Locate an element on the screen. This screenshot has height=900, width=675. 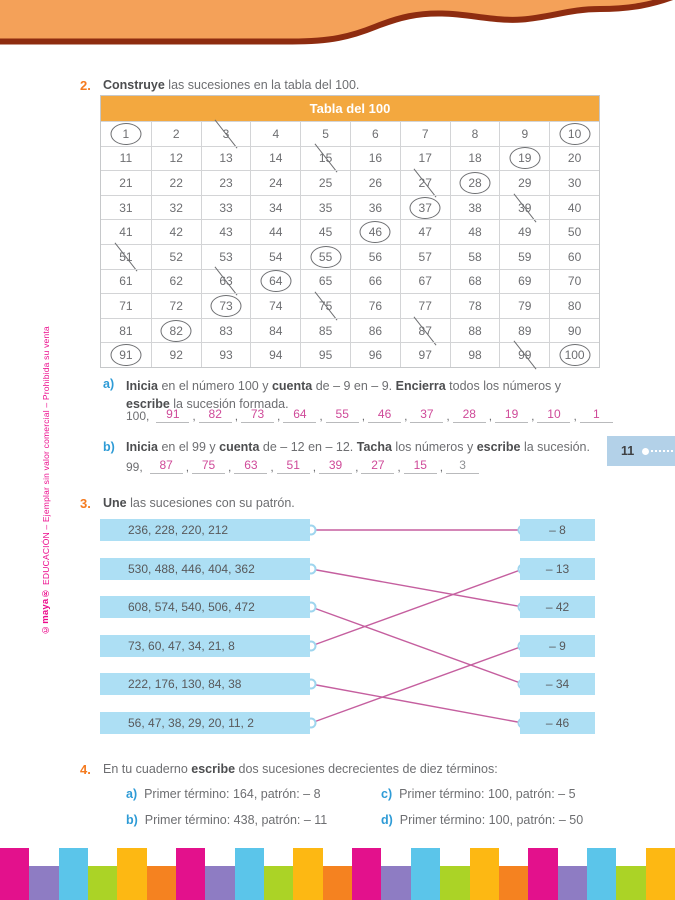
part-b-label: b) is located at coordinates (109, 447).